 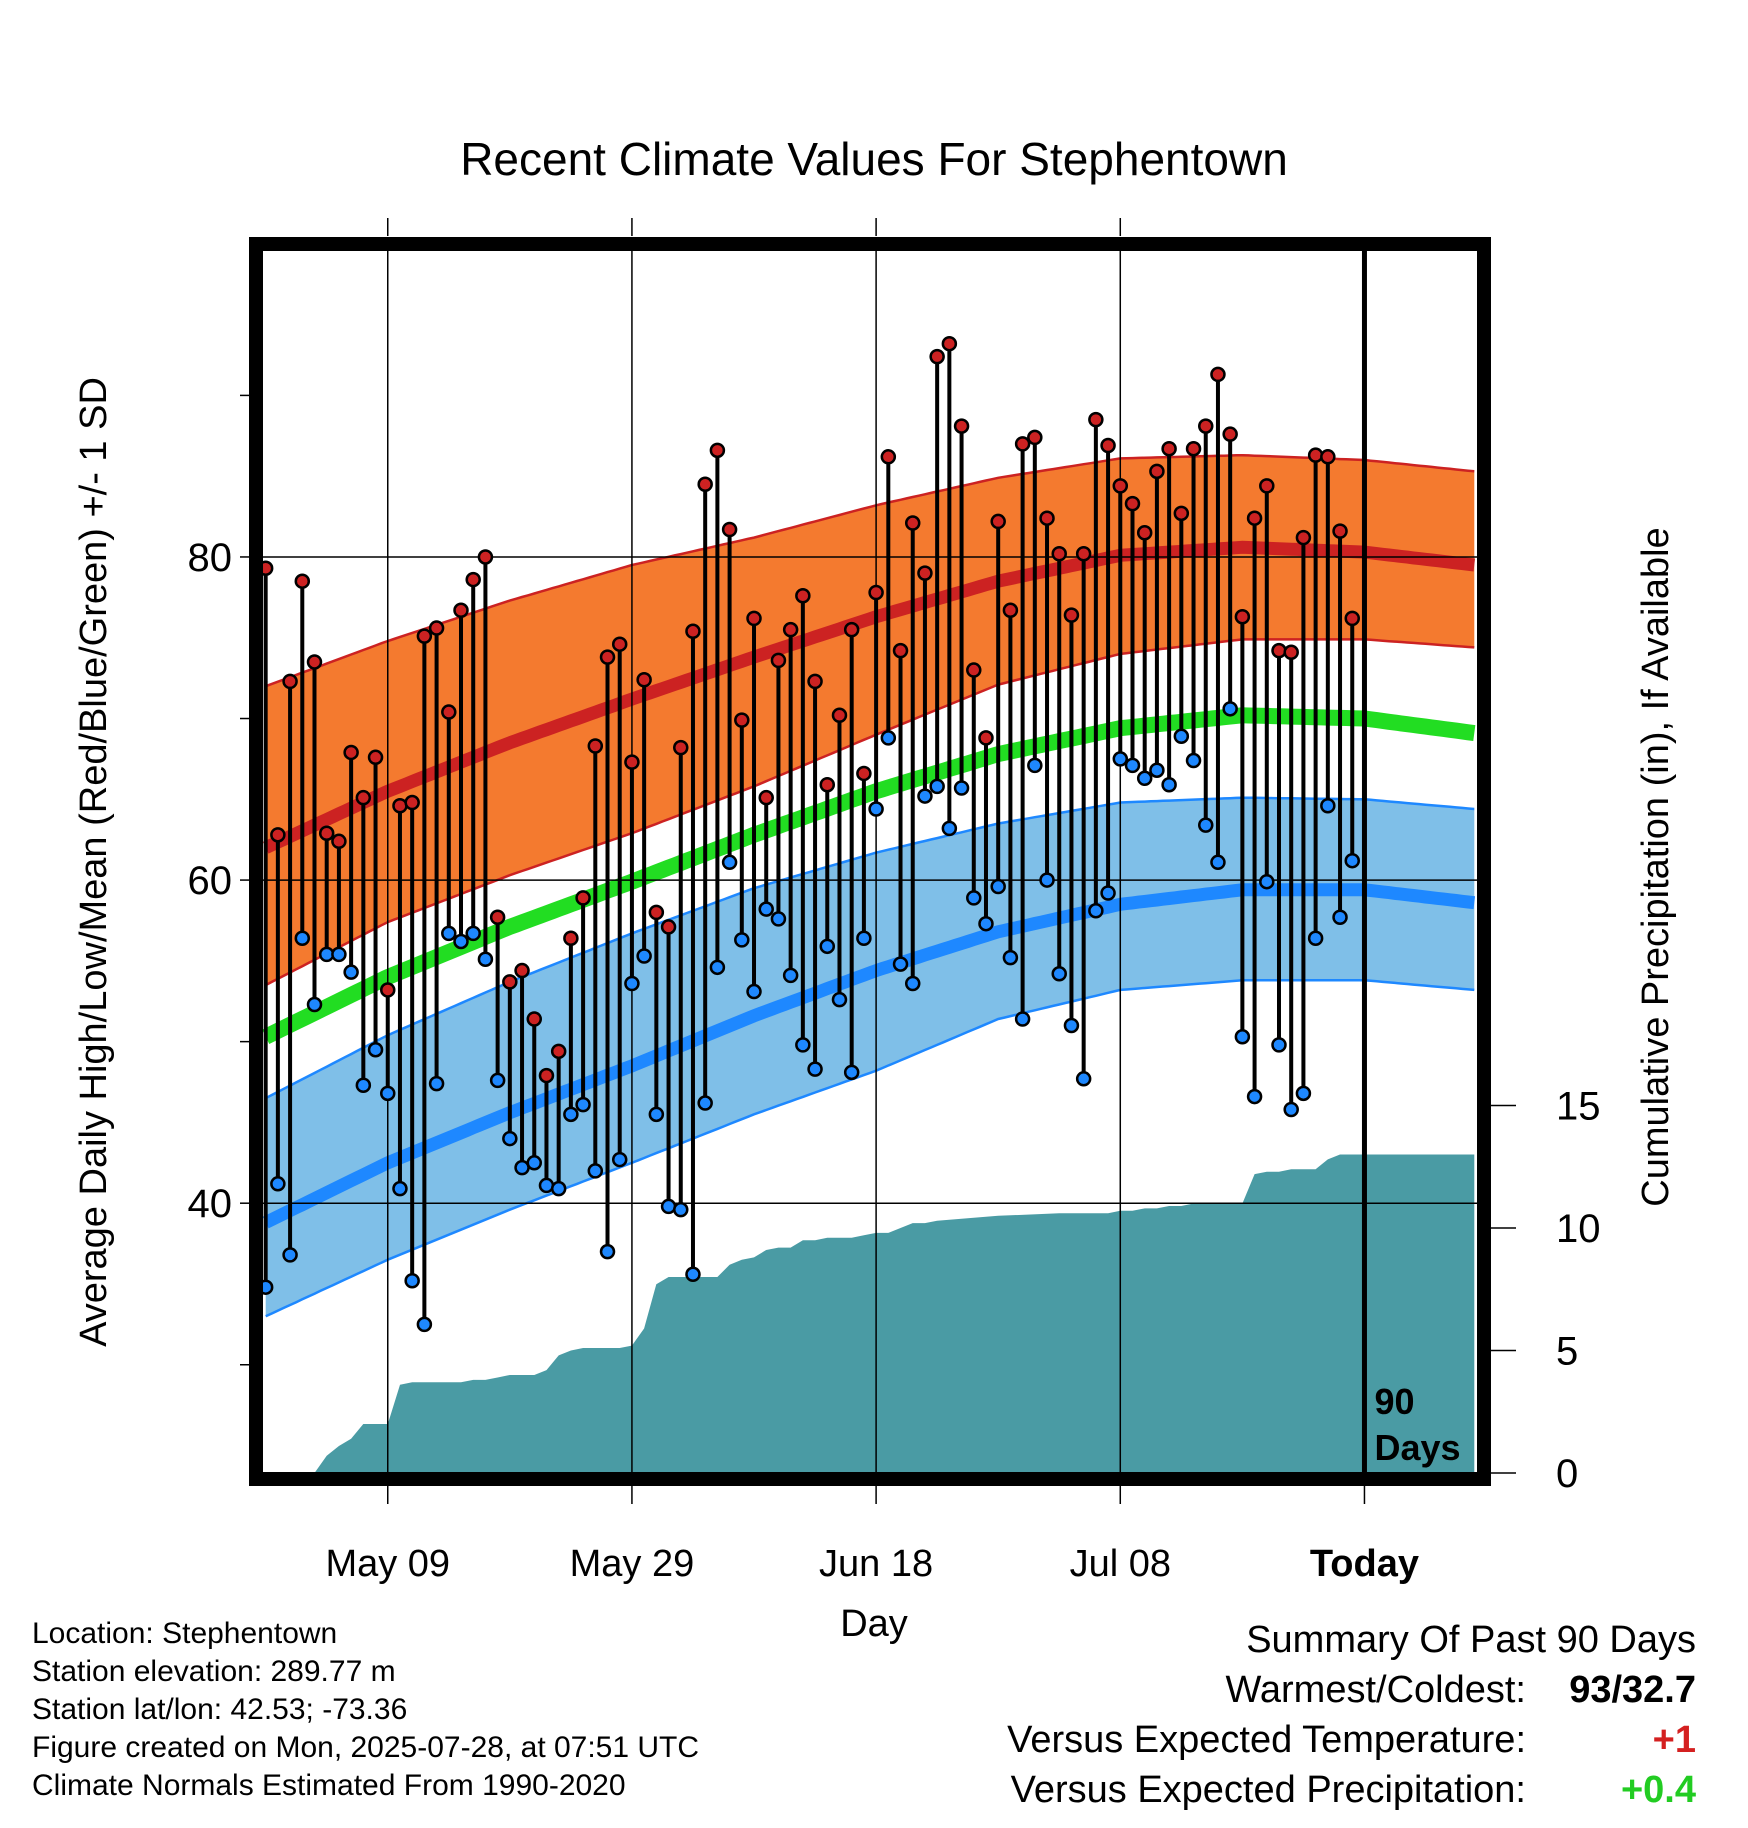 What do you see at coordinates (214, 1671) in the screenshot?
I see `elevation-text: Station elevation: 289.77 m` at bounding box center [214, 1671].